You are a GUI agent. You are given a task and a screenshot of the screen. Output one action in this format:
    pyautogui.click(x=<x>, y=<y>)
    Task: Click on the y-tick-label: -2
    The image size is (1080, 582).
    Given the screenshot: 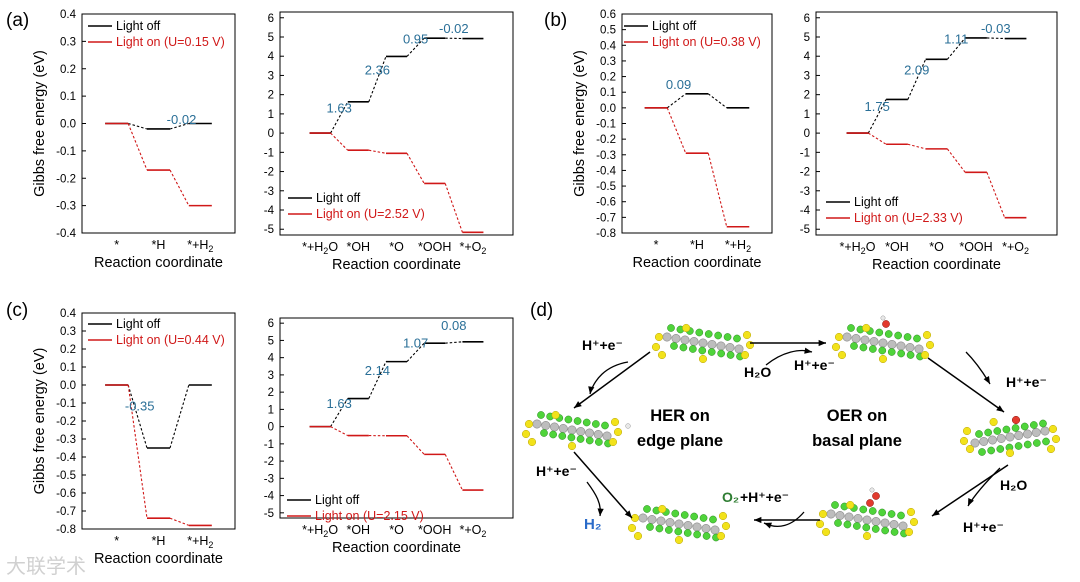 What is the action you would take?
    pyautogui.click(x=805, y=173)
    